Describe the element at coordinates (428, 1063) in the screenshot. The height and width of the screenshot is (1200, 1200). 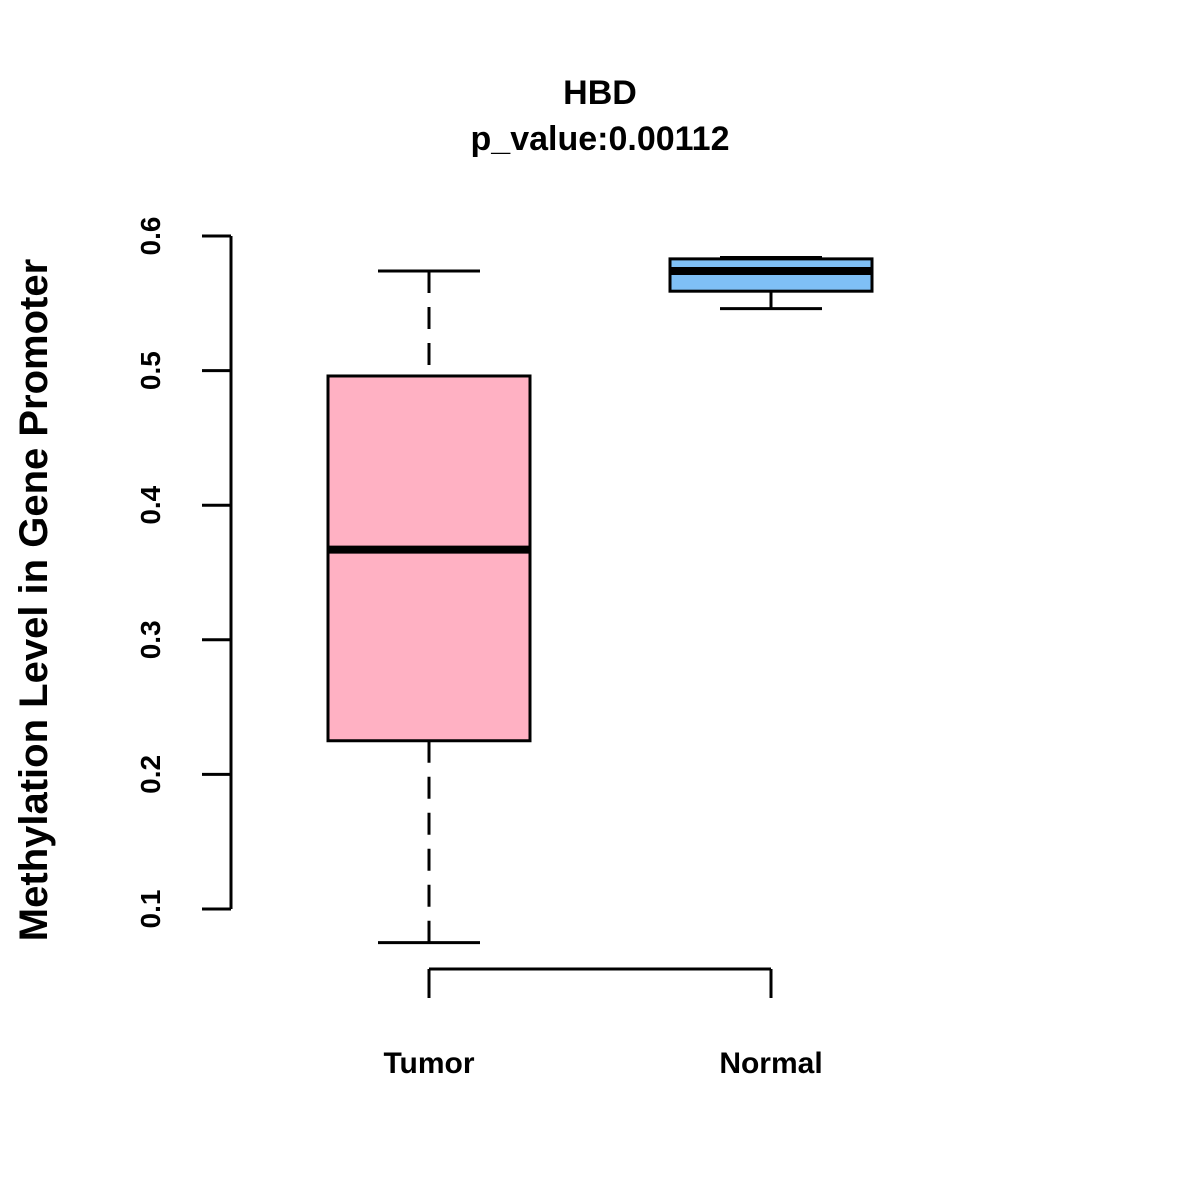
I see `x-tick-label-tumor: Tumor` at that location.